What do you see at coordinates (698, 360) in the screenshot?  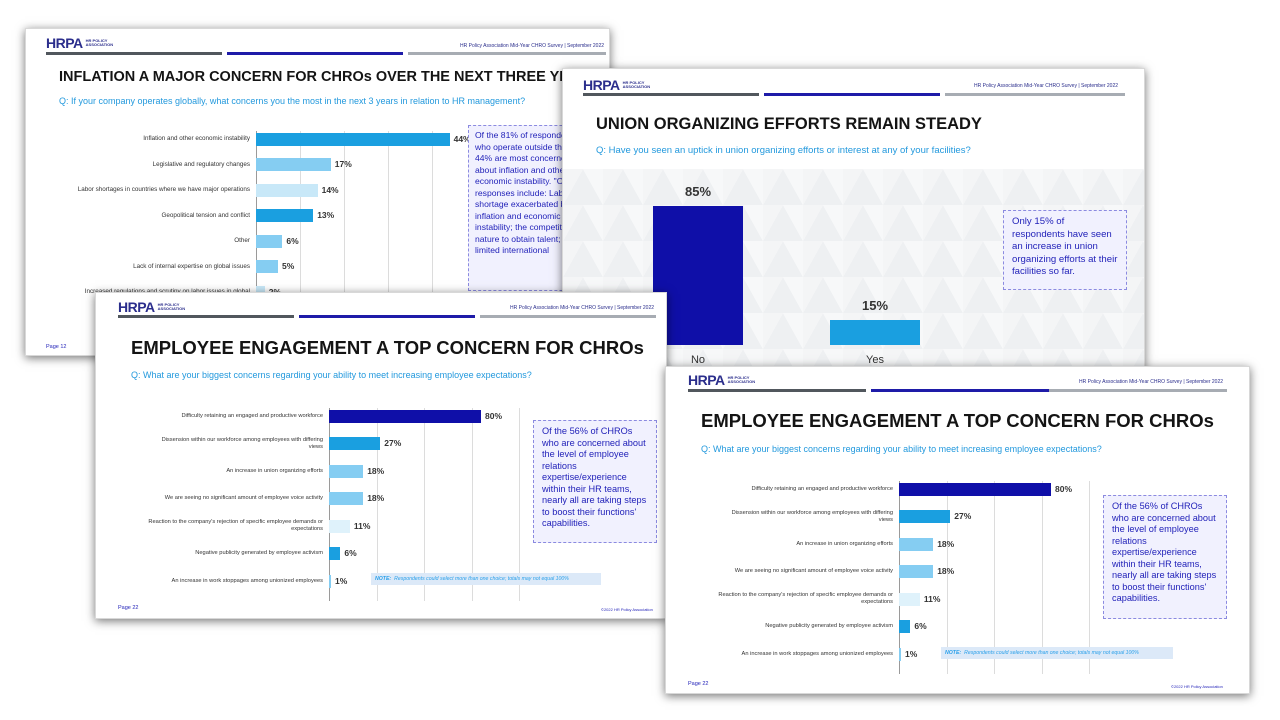 I see `category-label: No` at bounding box center [698, 360].